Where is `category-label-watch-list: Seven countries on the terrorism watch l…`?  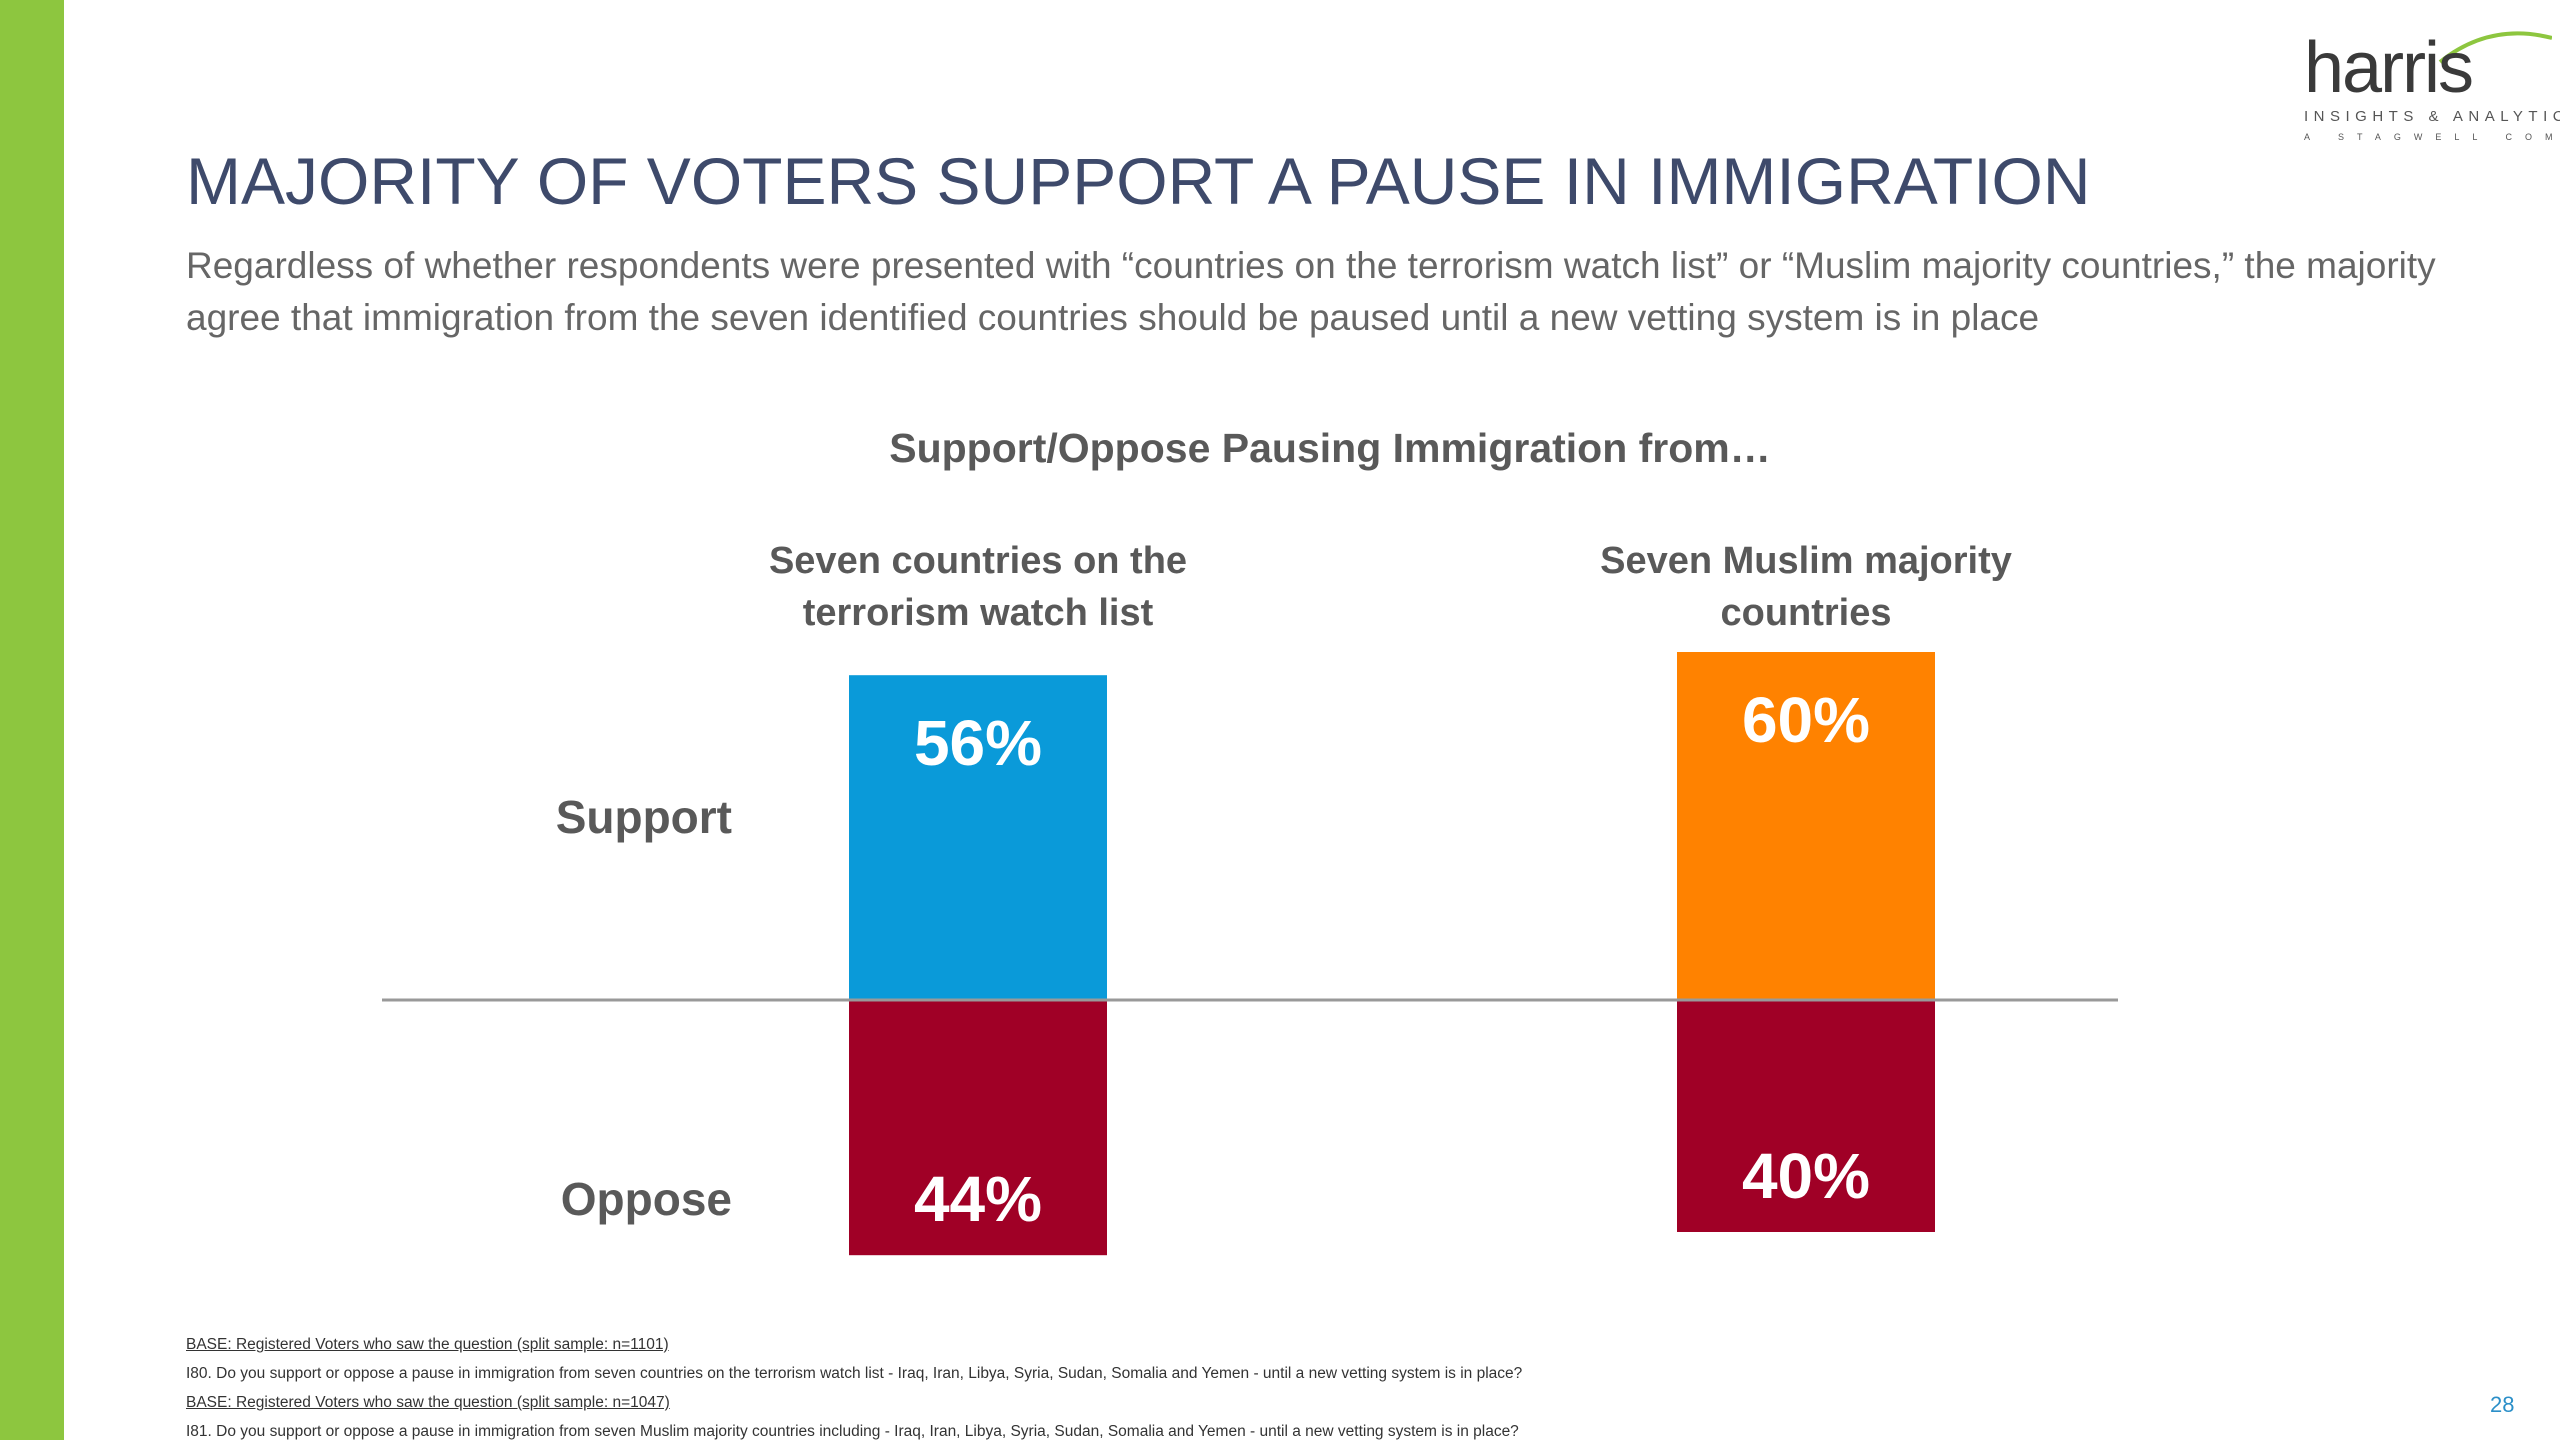
category-label-watch-list: Seven countries on the terrorism watch l… is located at coordinates (978, 587).